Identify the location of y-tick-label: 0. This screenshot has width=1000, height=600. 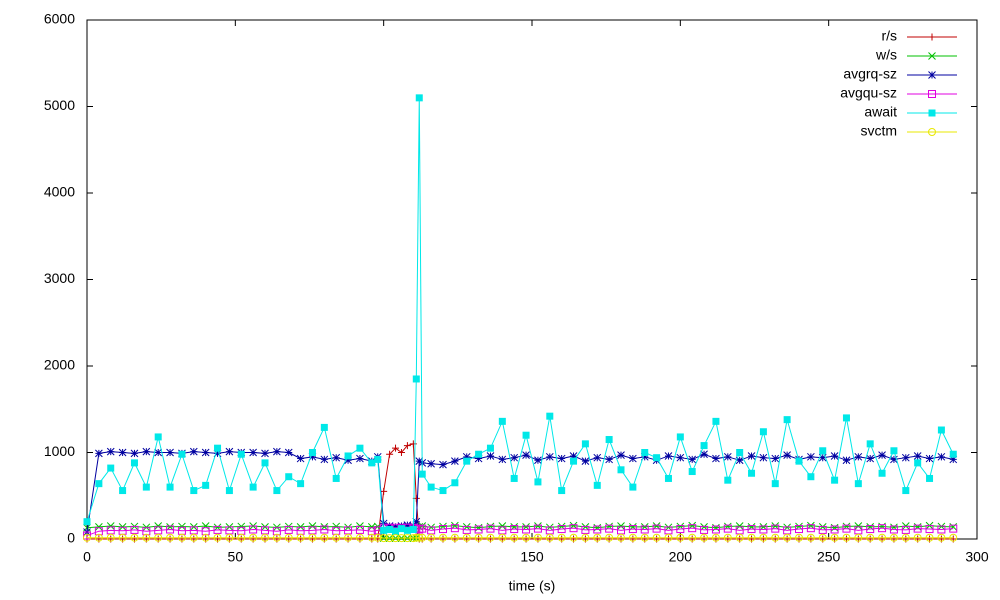
(71, 538).